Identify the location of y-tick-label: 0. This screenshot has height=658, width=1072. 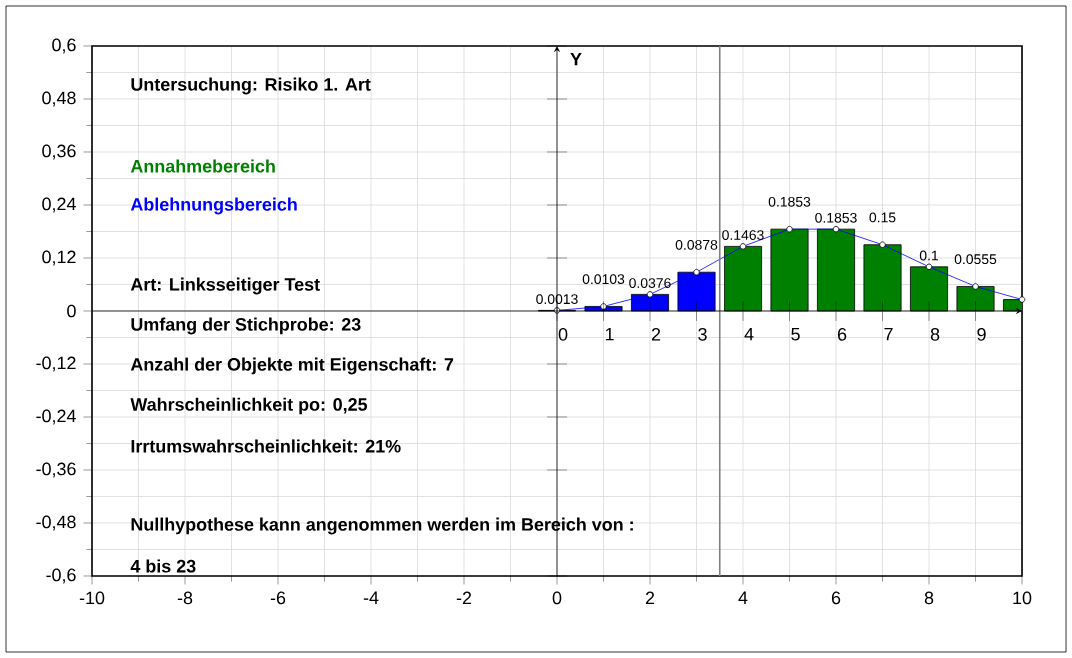
(71, 311).